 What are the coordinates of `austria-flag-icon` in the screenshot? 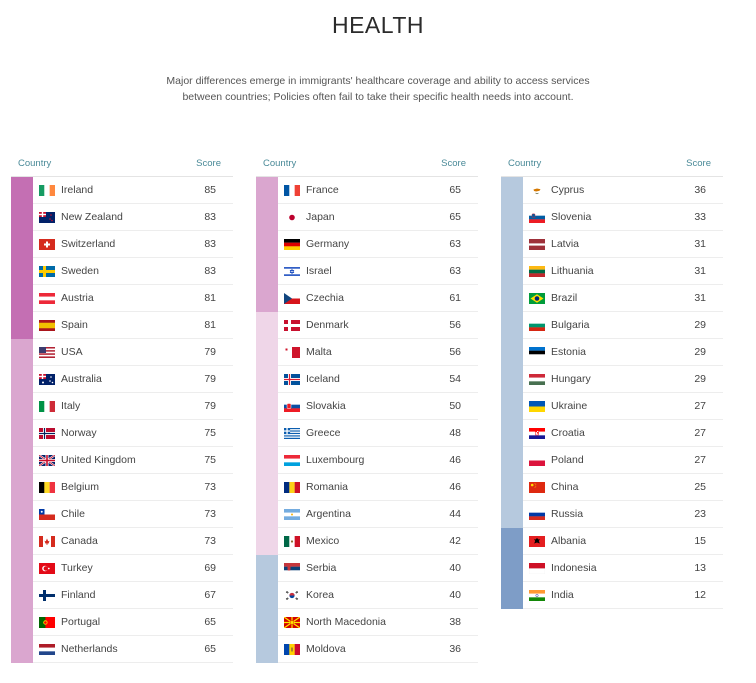 It's located at (47, 298).